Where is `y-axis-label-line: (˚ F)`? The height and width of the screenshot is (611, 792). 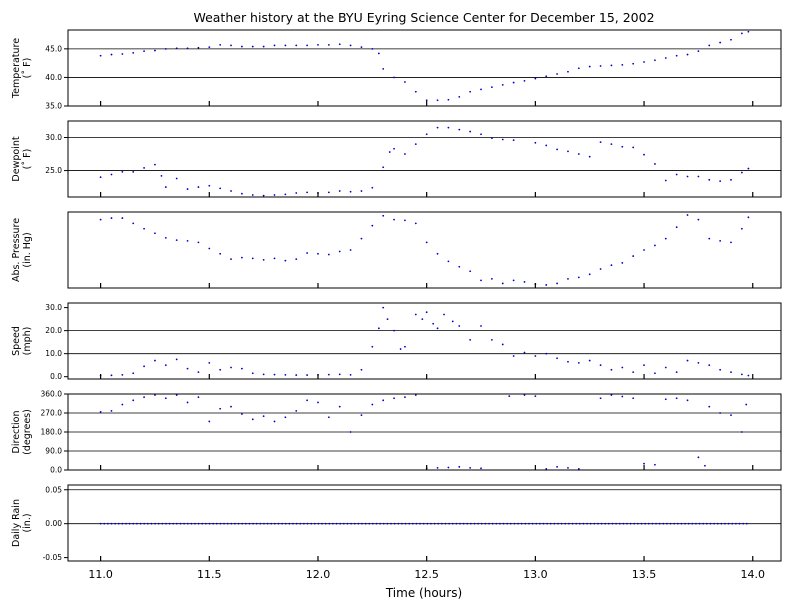 y-axis-label-line: (˚ F) is located at coordinates (27, 159).